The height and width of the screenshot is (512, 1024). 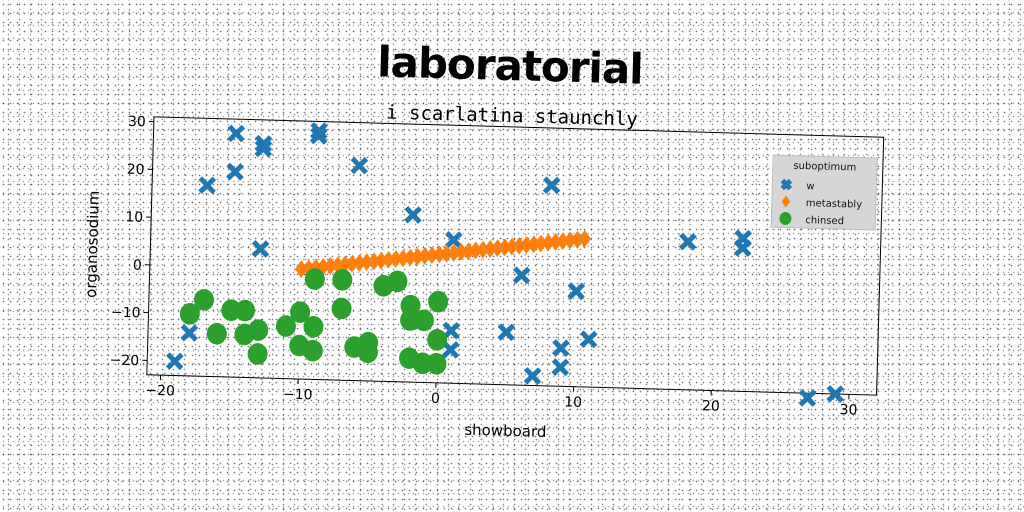 I want to click on chart-title: laboratorial, so click(x=510, y=65).